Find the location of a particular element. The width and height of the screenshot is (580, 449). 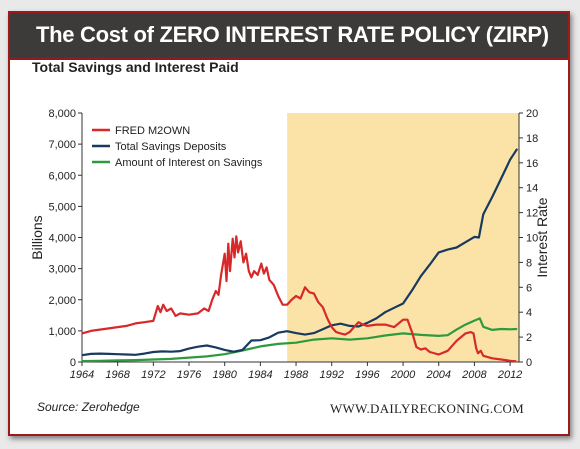

legend-label: Amount of Interest on Savings is located at coordinates (189, 163).